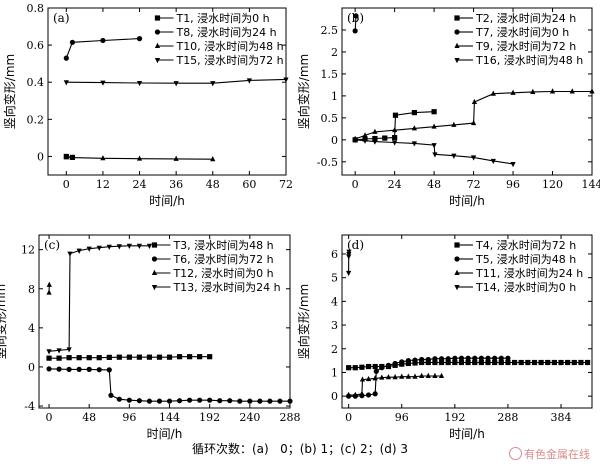 The image size is (600, 468). I want to click on x-tick-label: 24, so click(140, 184).